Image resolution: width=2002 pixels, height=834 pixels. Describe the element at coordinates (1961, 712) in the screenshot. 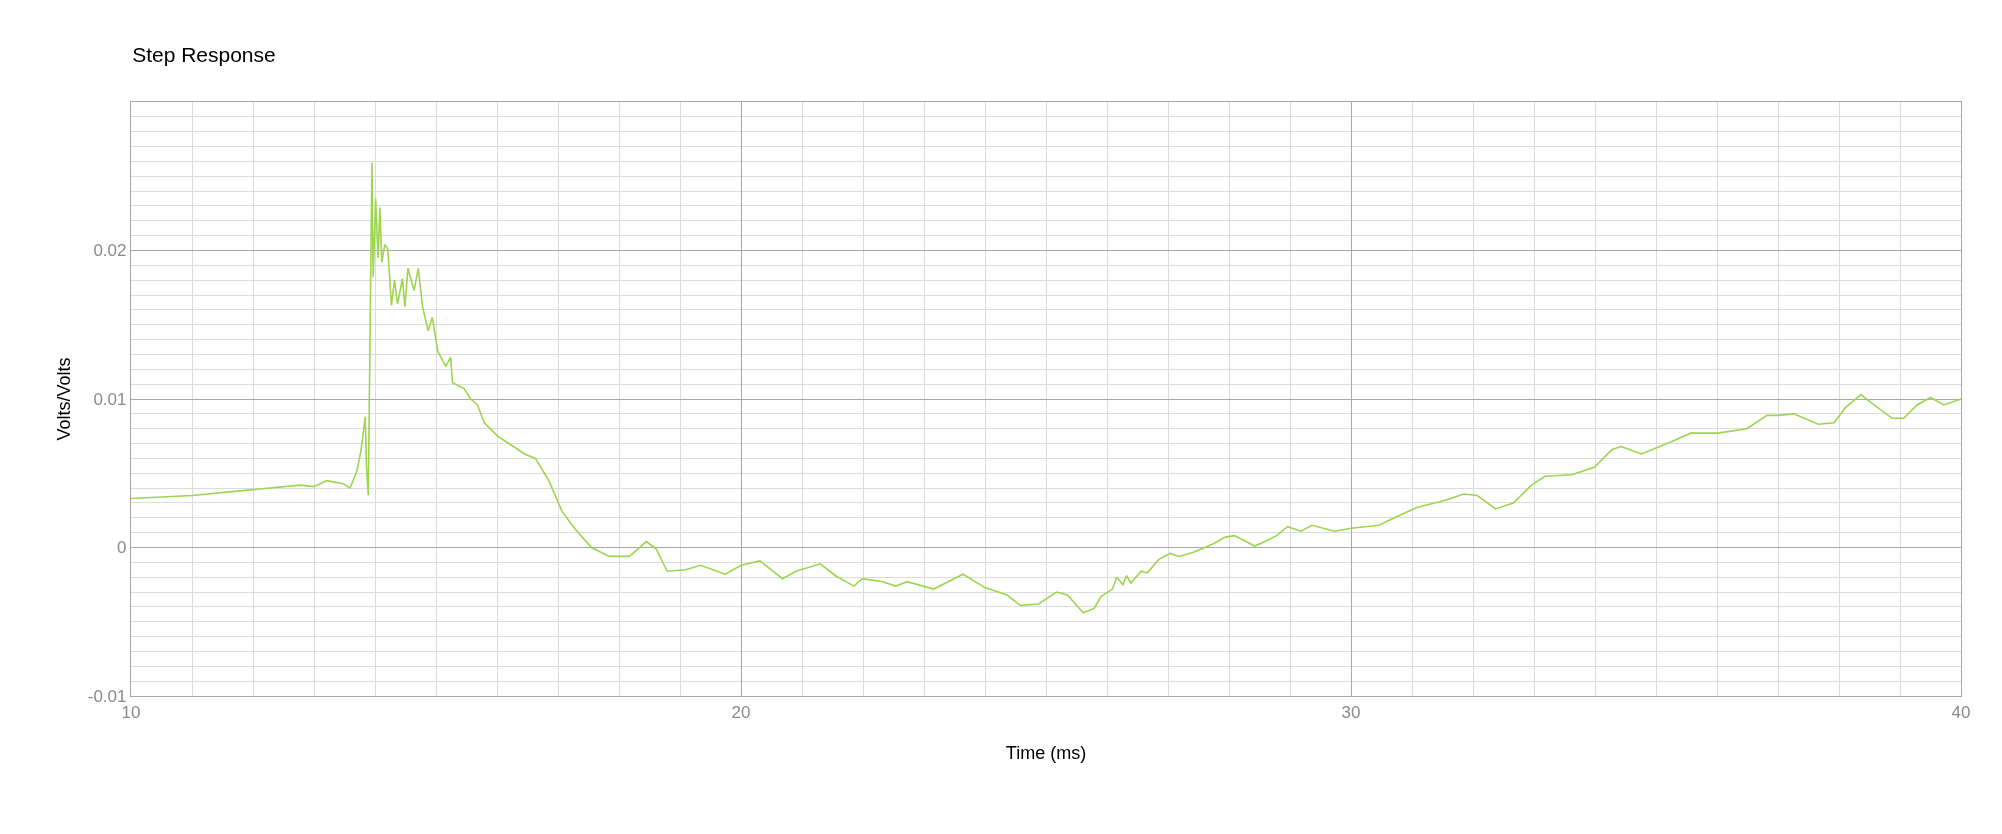

I see `x-tick-label: 40` at that location.